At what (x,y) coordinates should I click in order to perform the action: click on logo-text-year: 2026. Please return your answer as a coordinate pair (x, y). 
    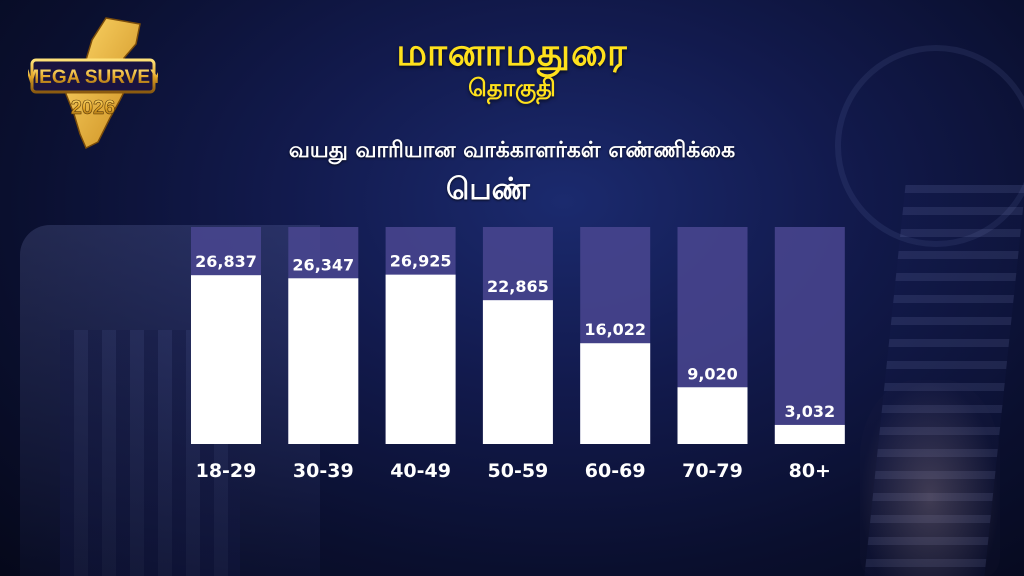
    Looking at the image, I should click on (93, 108).